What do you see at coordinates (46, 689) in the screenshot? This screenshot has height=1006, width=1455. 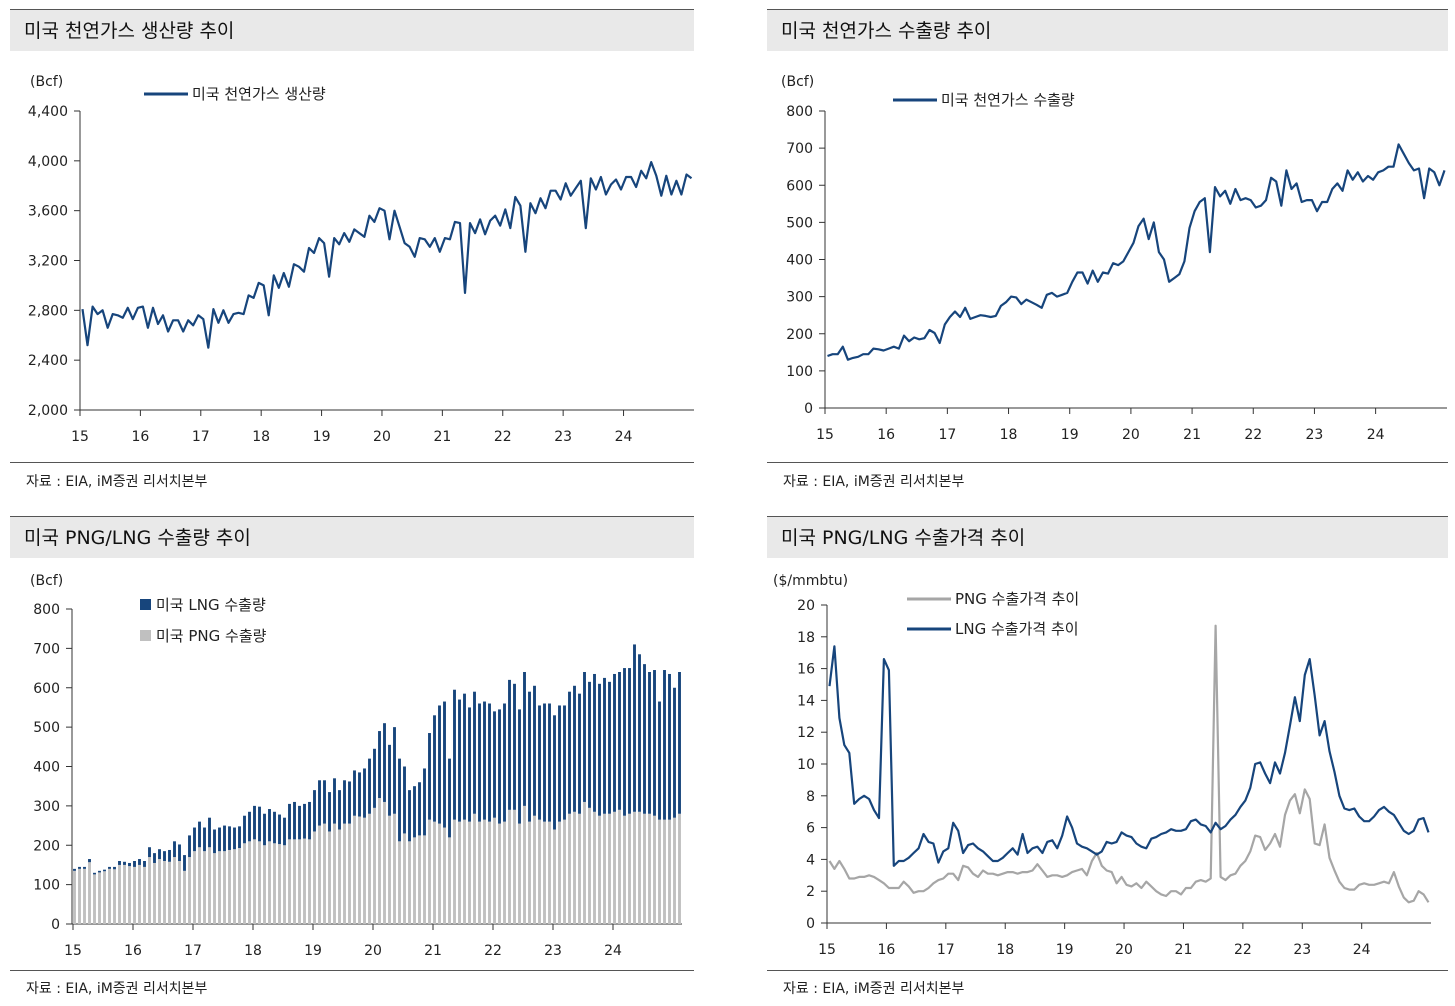 I see `y-tick-label: 600` at bounding box center [46, 689].